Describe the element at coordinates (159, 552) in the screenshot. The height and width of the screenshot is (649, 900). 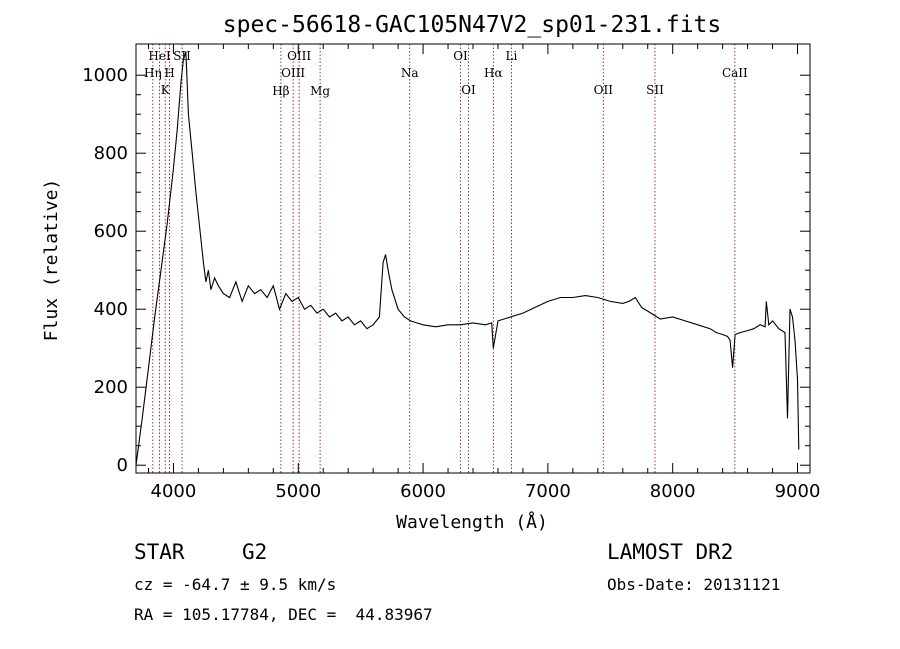
I see `object-class: STAR` at that location.